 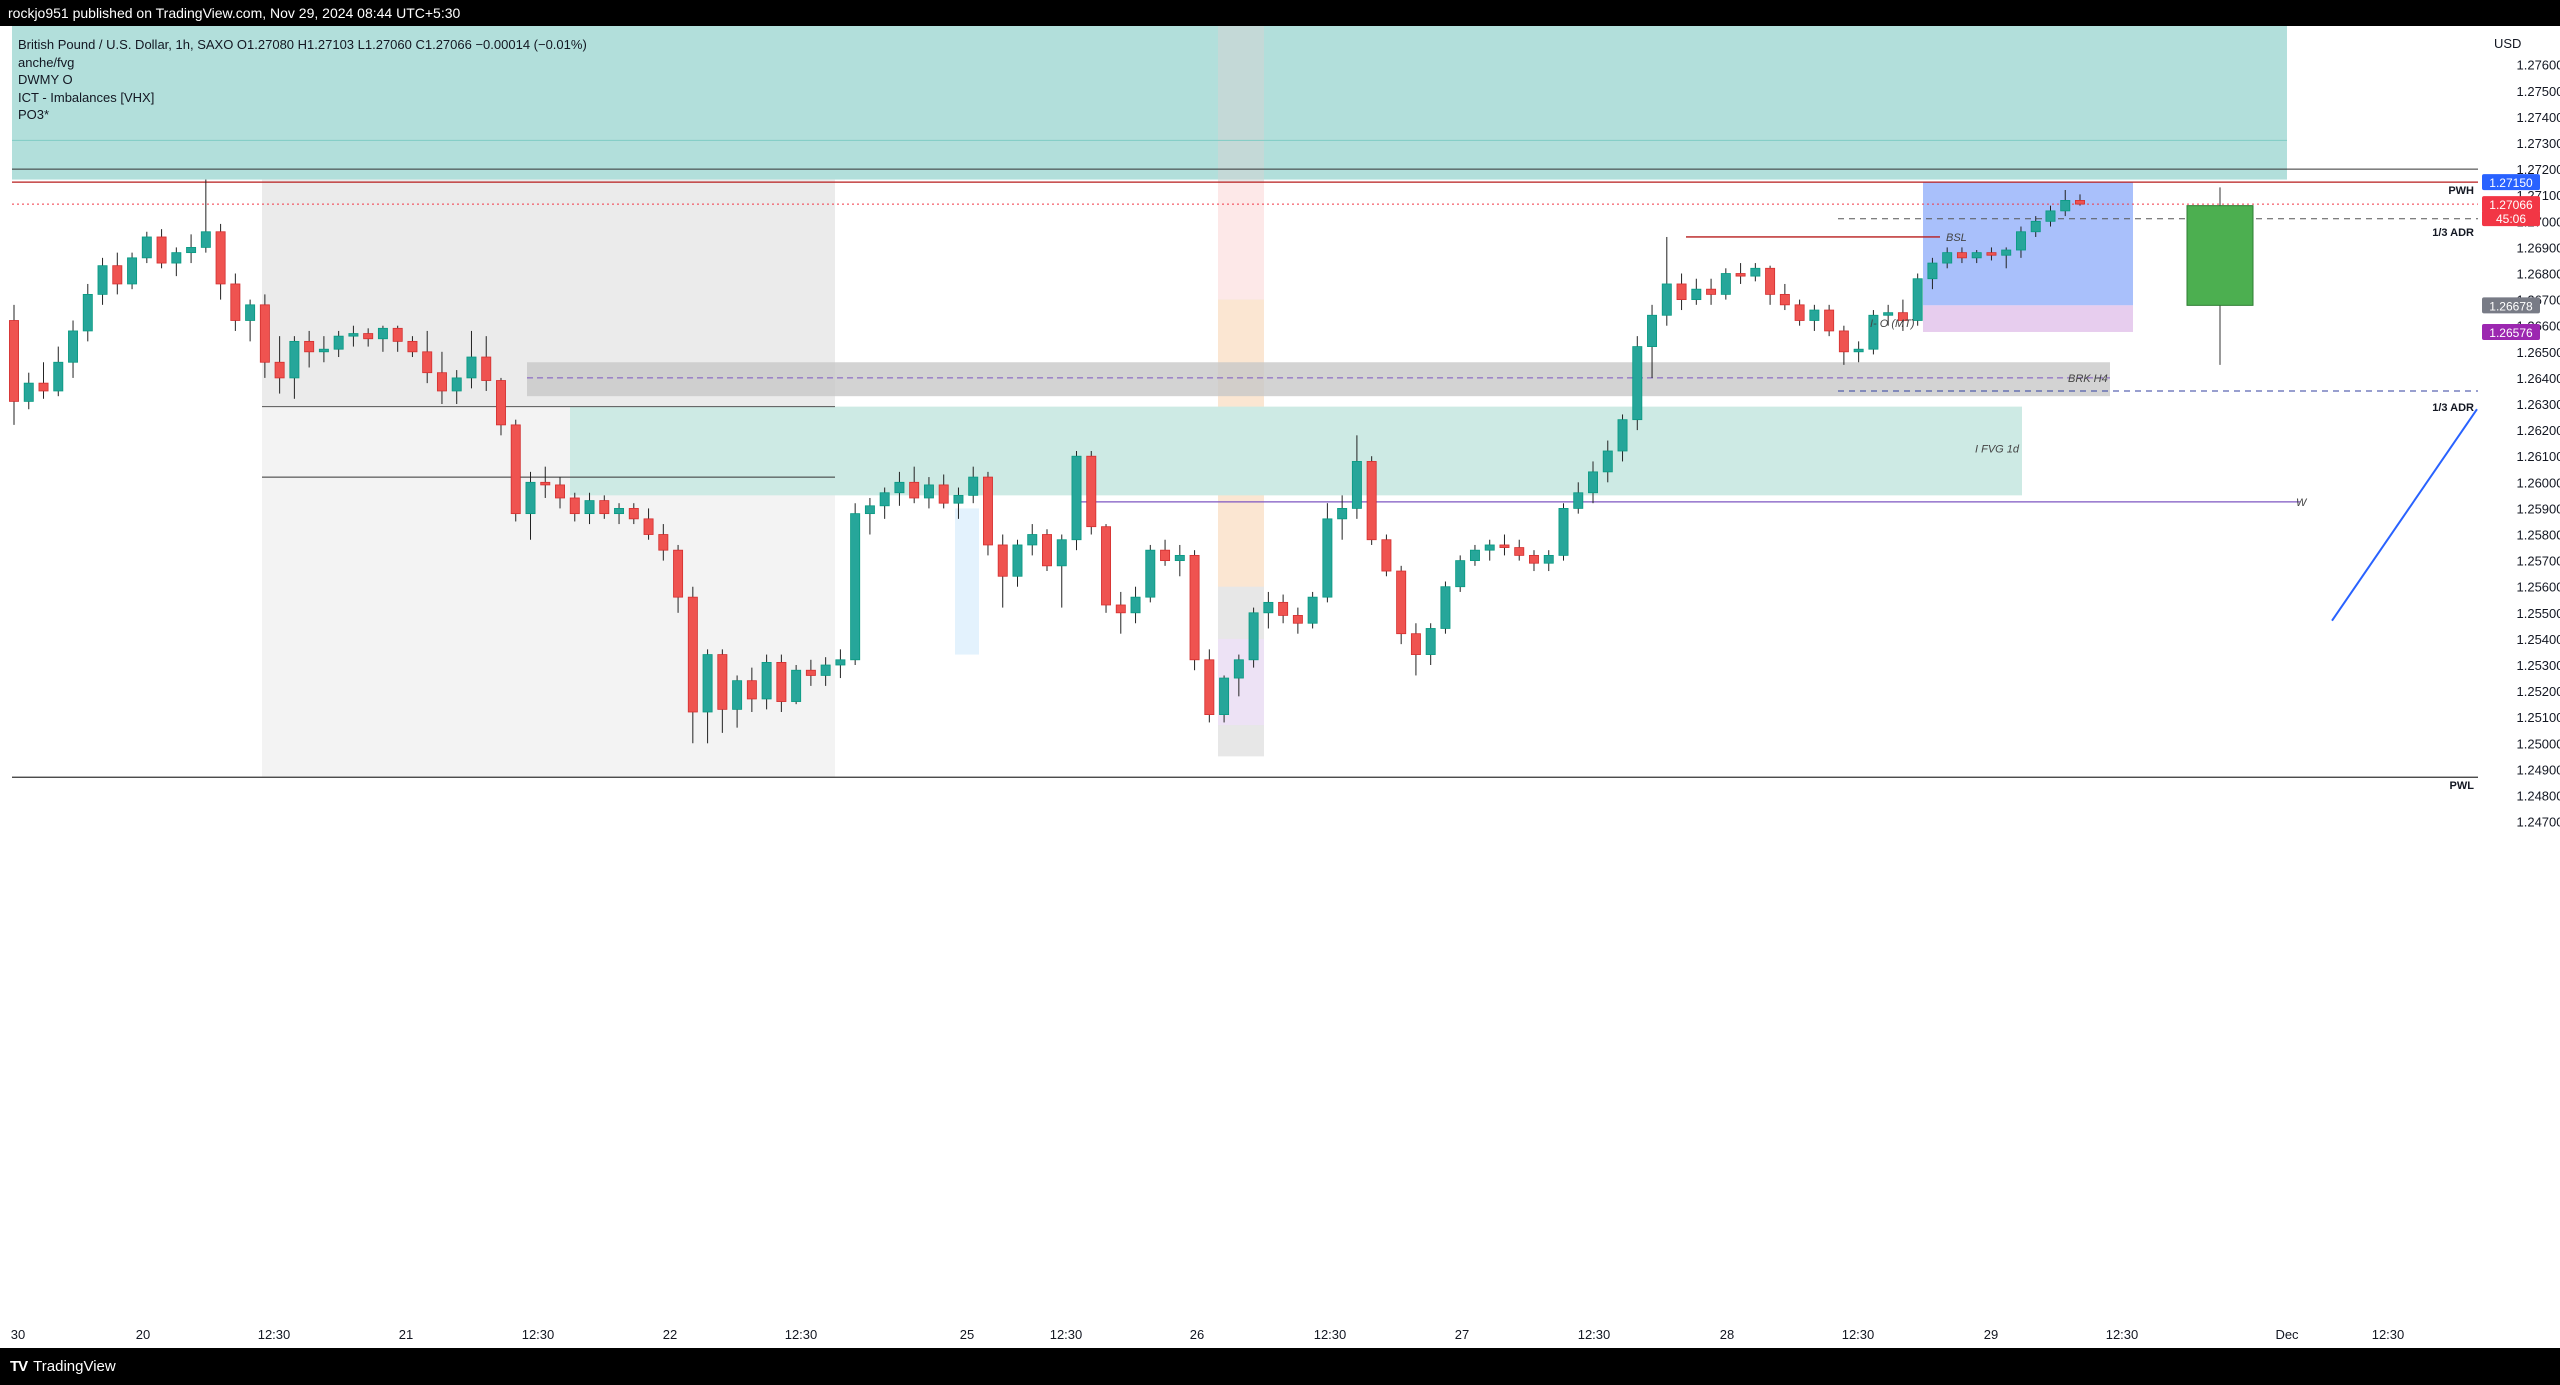 I want to click on annotation-label: I- O (MT), so click(x=1892, y=324).